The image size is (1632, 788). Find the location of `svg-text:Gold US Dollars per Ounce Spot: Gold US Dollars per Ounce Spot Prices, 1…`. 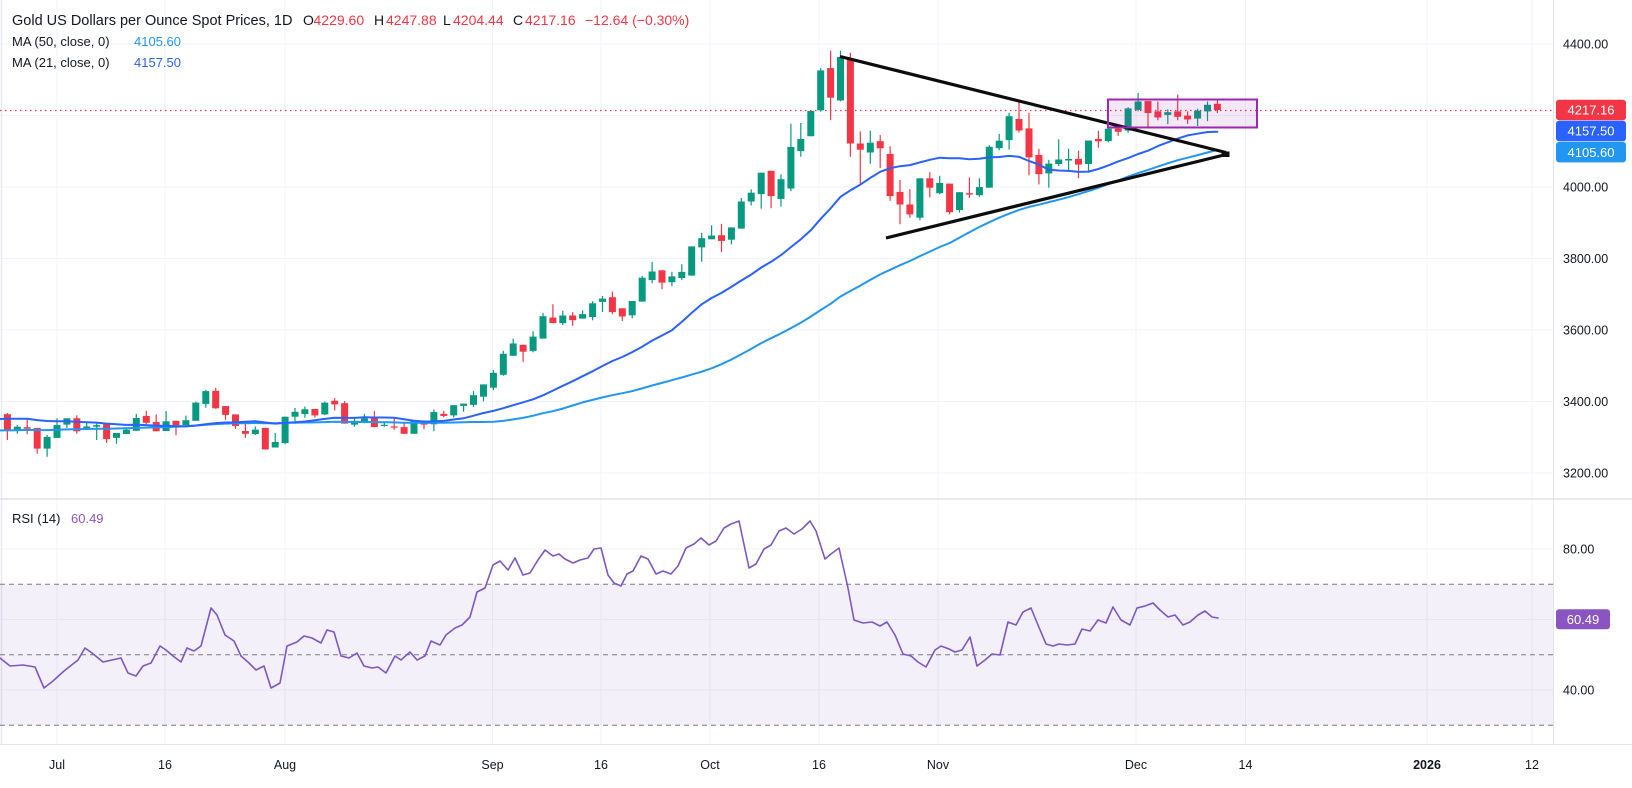

svg-text:Gold US Dollars per Ounce Spot: Gold US Dollars per Ounce Spot Prices, 1… is located at coordinates (152, 21).